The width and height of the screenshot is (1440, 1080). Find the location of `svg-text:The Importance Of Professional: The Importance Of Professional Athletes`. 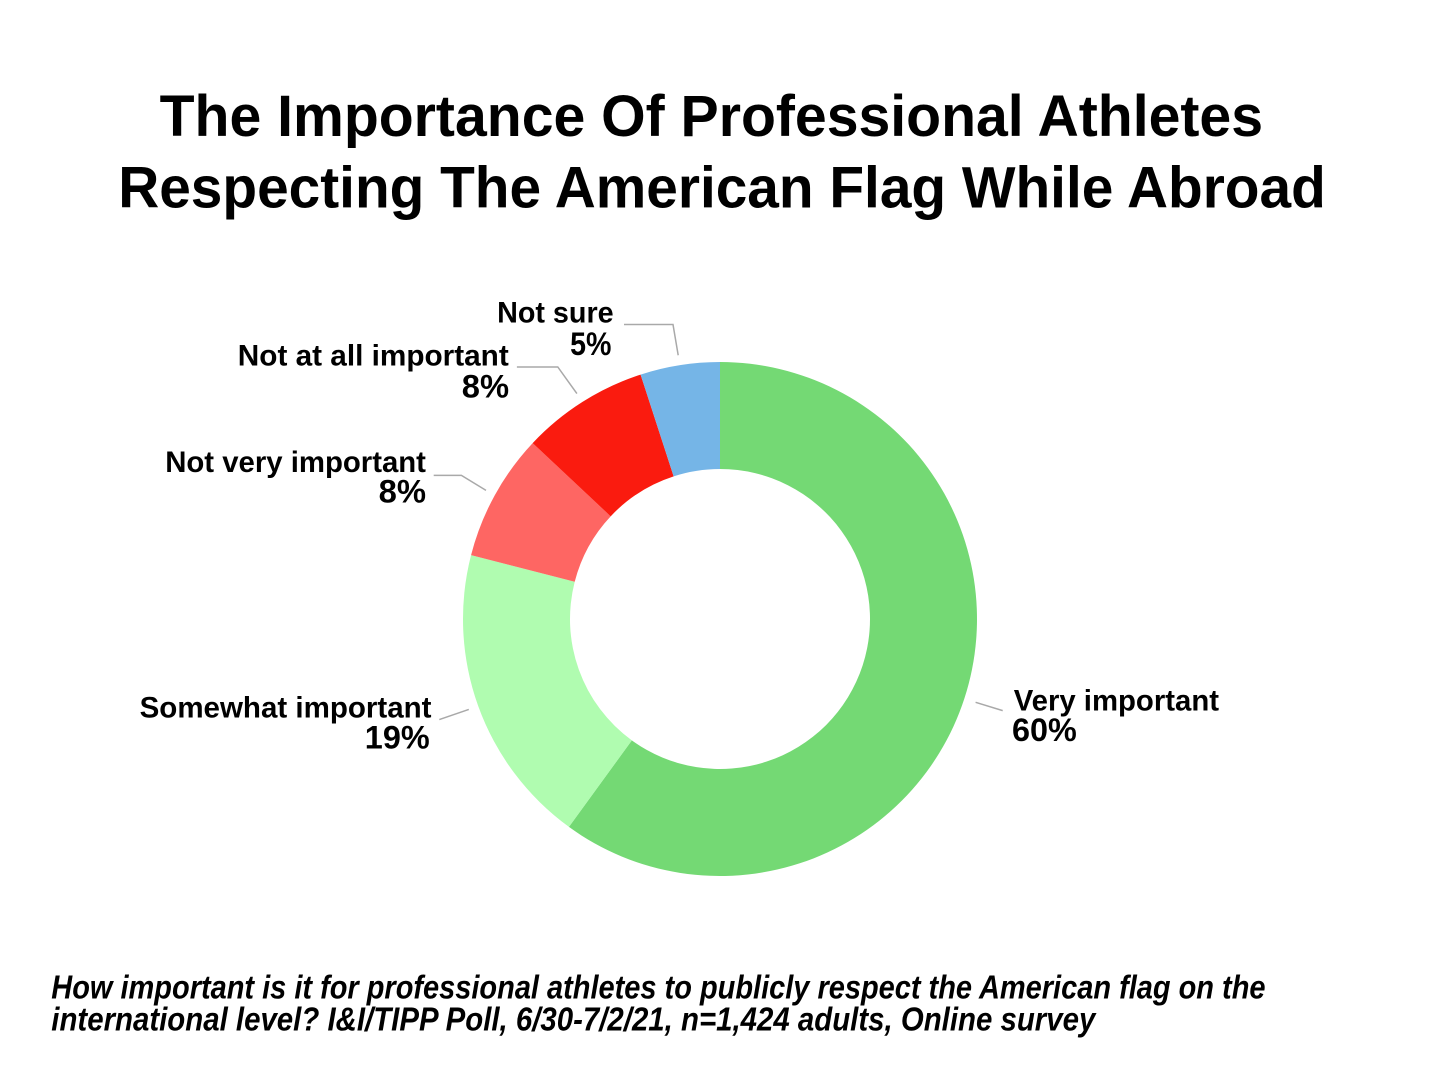

svg-text:The Importance Of Professional: The Importance Of Professional Athletes is located at coordinates (711, 117).